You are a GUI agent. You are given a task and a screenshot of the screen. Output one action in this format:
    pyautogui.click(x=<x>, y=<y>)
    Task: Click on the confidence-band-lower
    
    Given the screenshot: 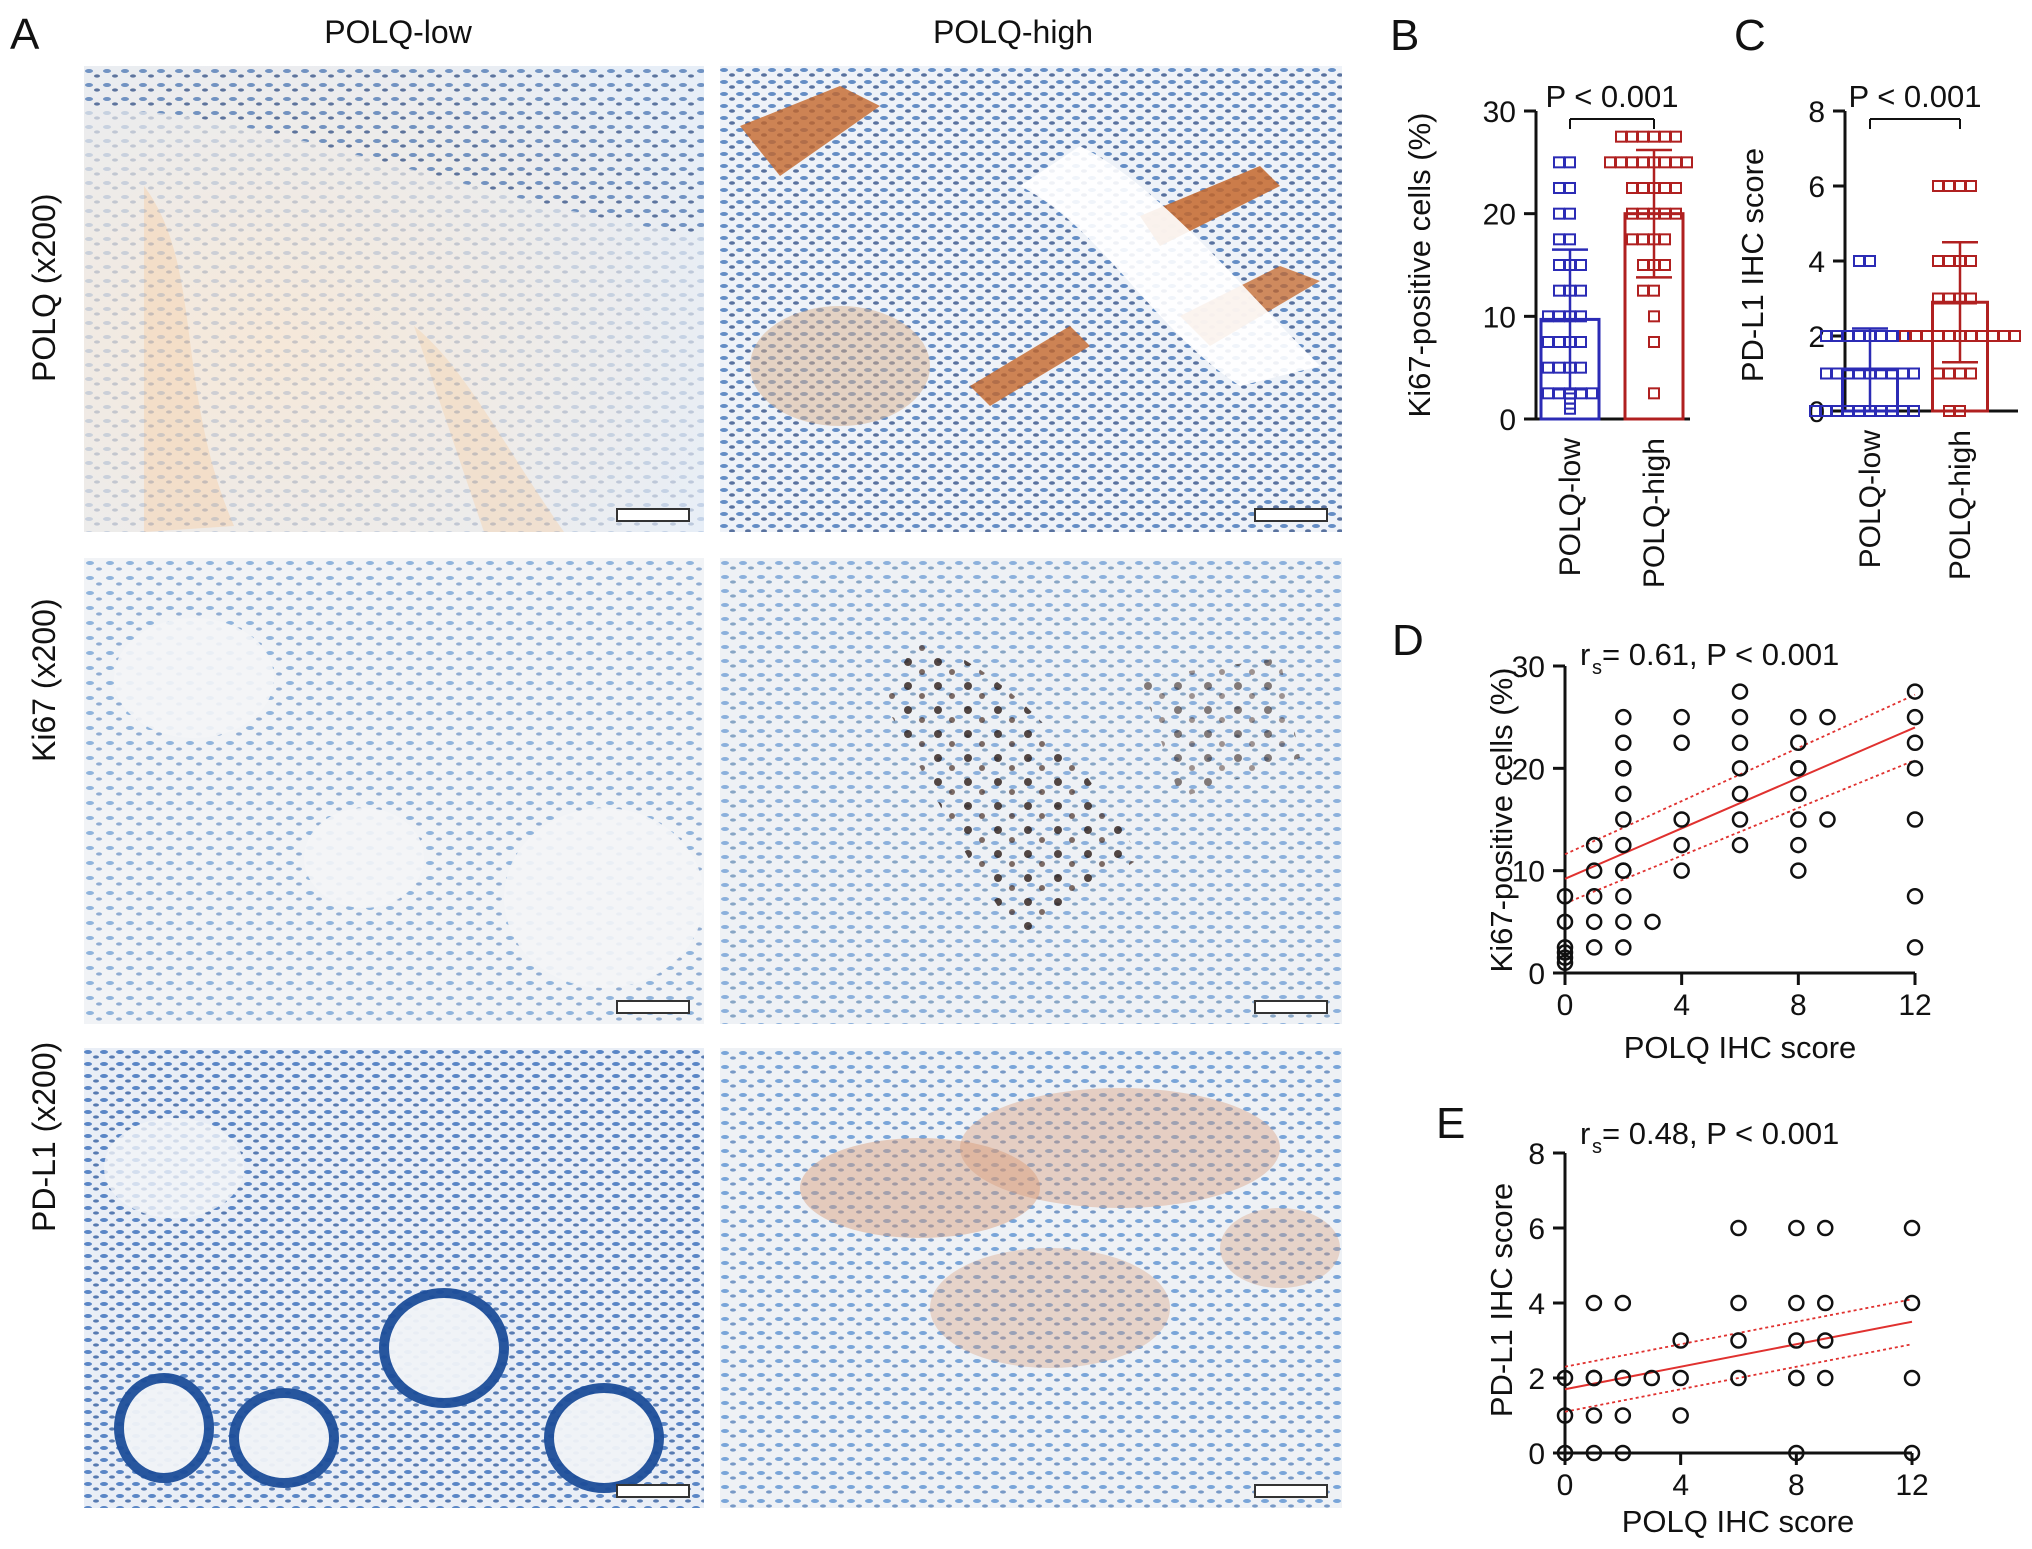 What is the action you would take?
    pyautogui.click(x=1740, y=832)
    